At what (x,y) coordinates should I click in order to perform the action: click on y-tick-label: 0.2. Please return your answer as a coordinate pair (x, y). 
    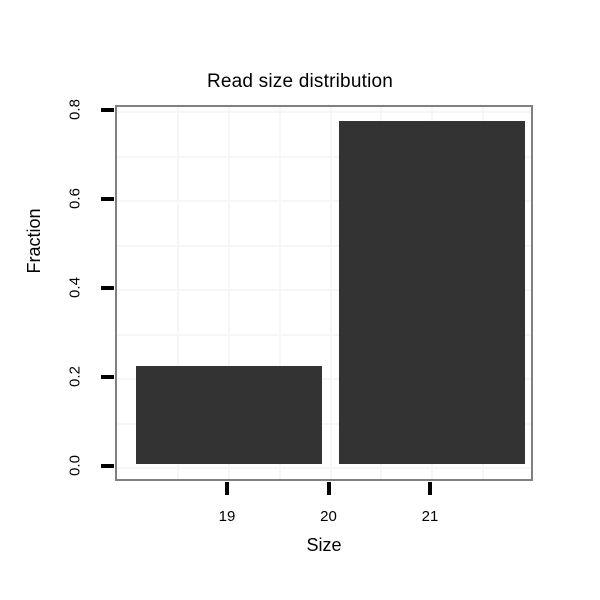
    Looking at the image, I should click on (75, 376).